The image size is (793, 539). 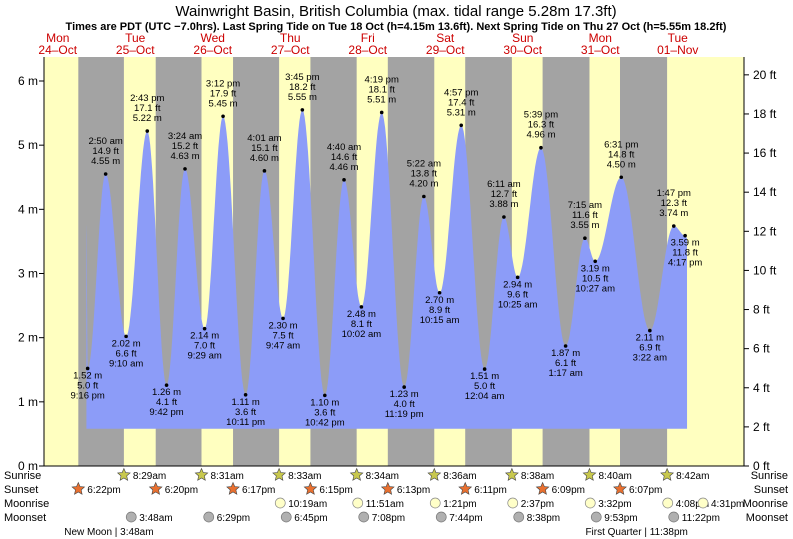 I want to click on day-name: Tue, so click(x=678, y=38).